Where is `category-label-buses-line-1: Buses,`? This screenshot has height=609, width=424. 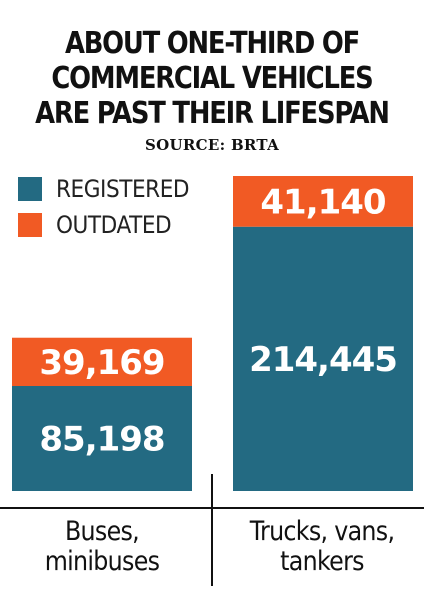
category-label-buses-line-1: Buses, is located at coordinates (102, 531).